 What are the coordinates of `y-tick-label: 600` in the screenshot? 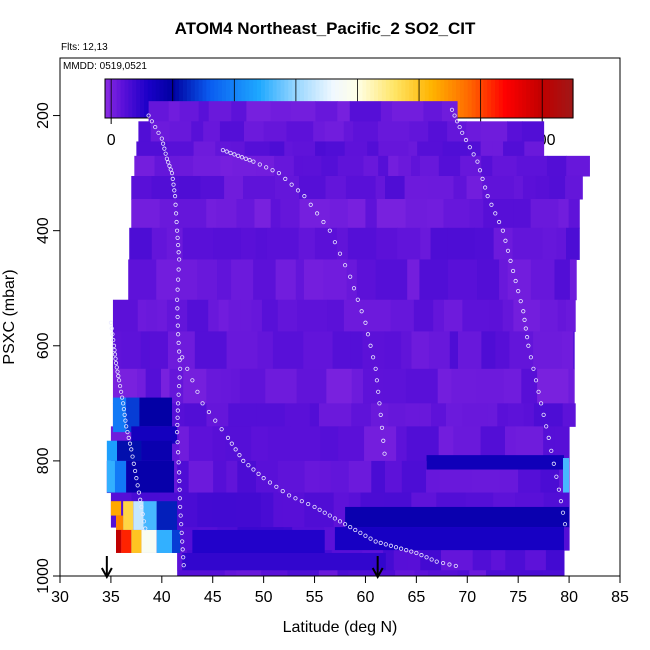 It's located at (43, 345).